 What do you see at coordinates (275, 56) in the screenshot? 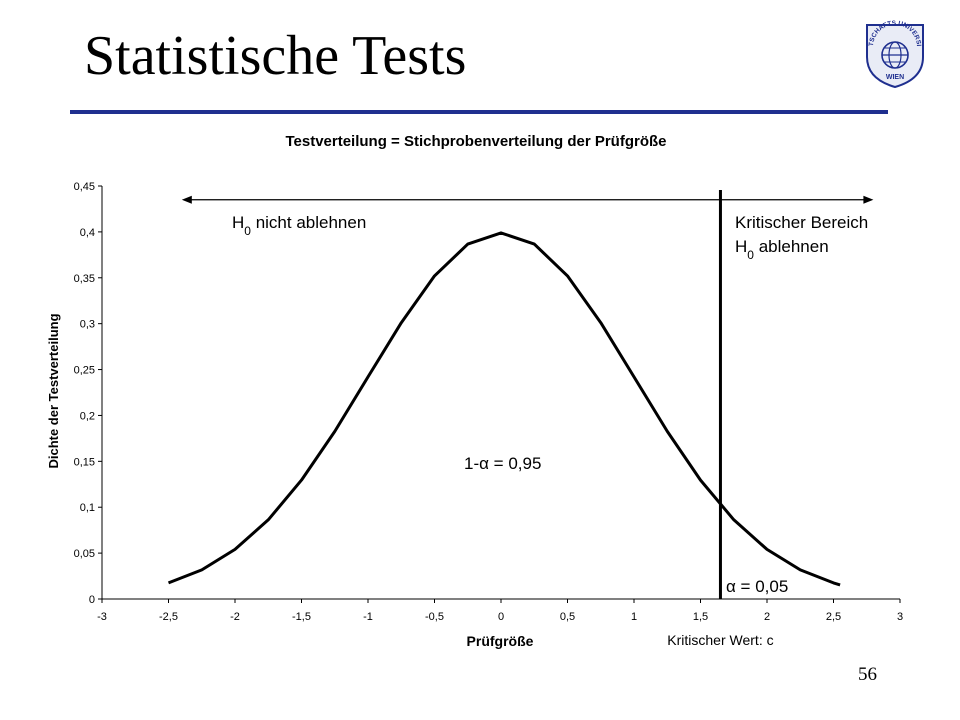
I see `slide-title: Statistische Tests` at bounding box center [275, 56].